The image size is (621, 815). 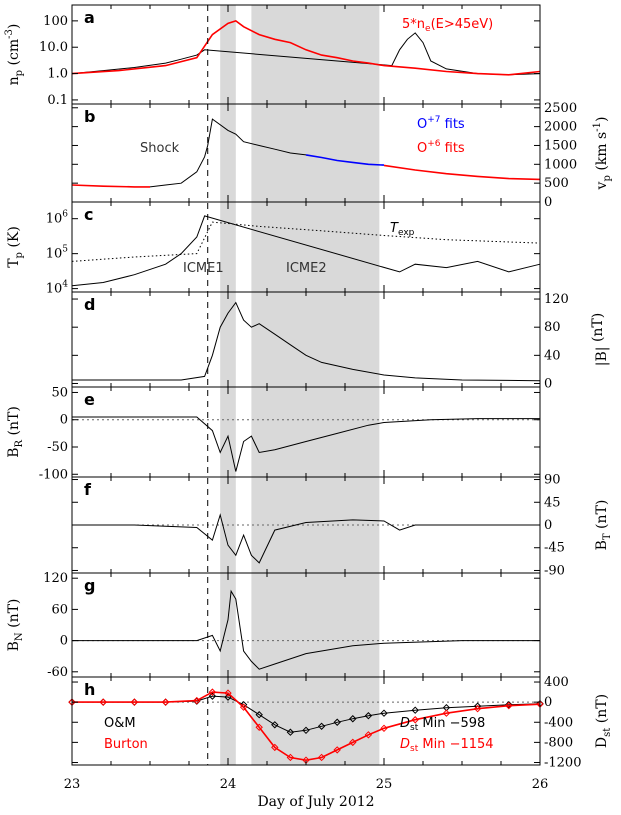 I want to click on y-tick-label: 0.1, so click(x=57, y=100).